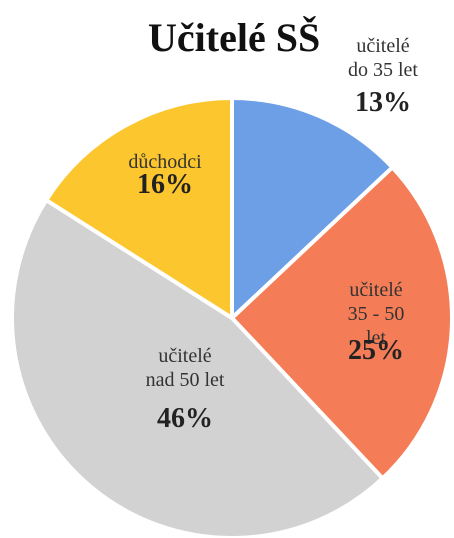 This screenshot has height=538, width=454. I want to click on slice-value-label: 46%, so click(185, 418).